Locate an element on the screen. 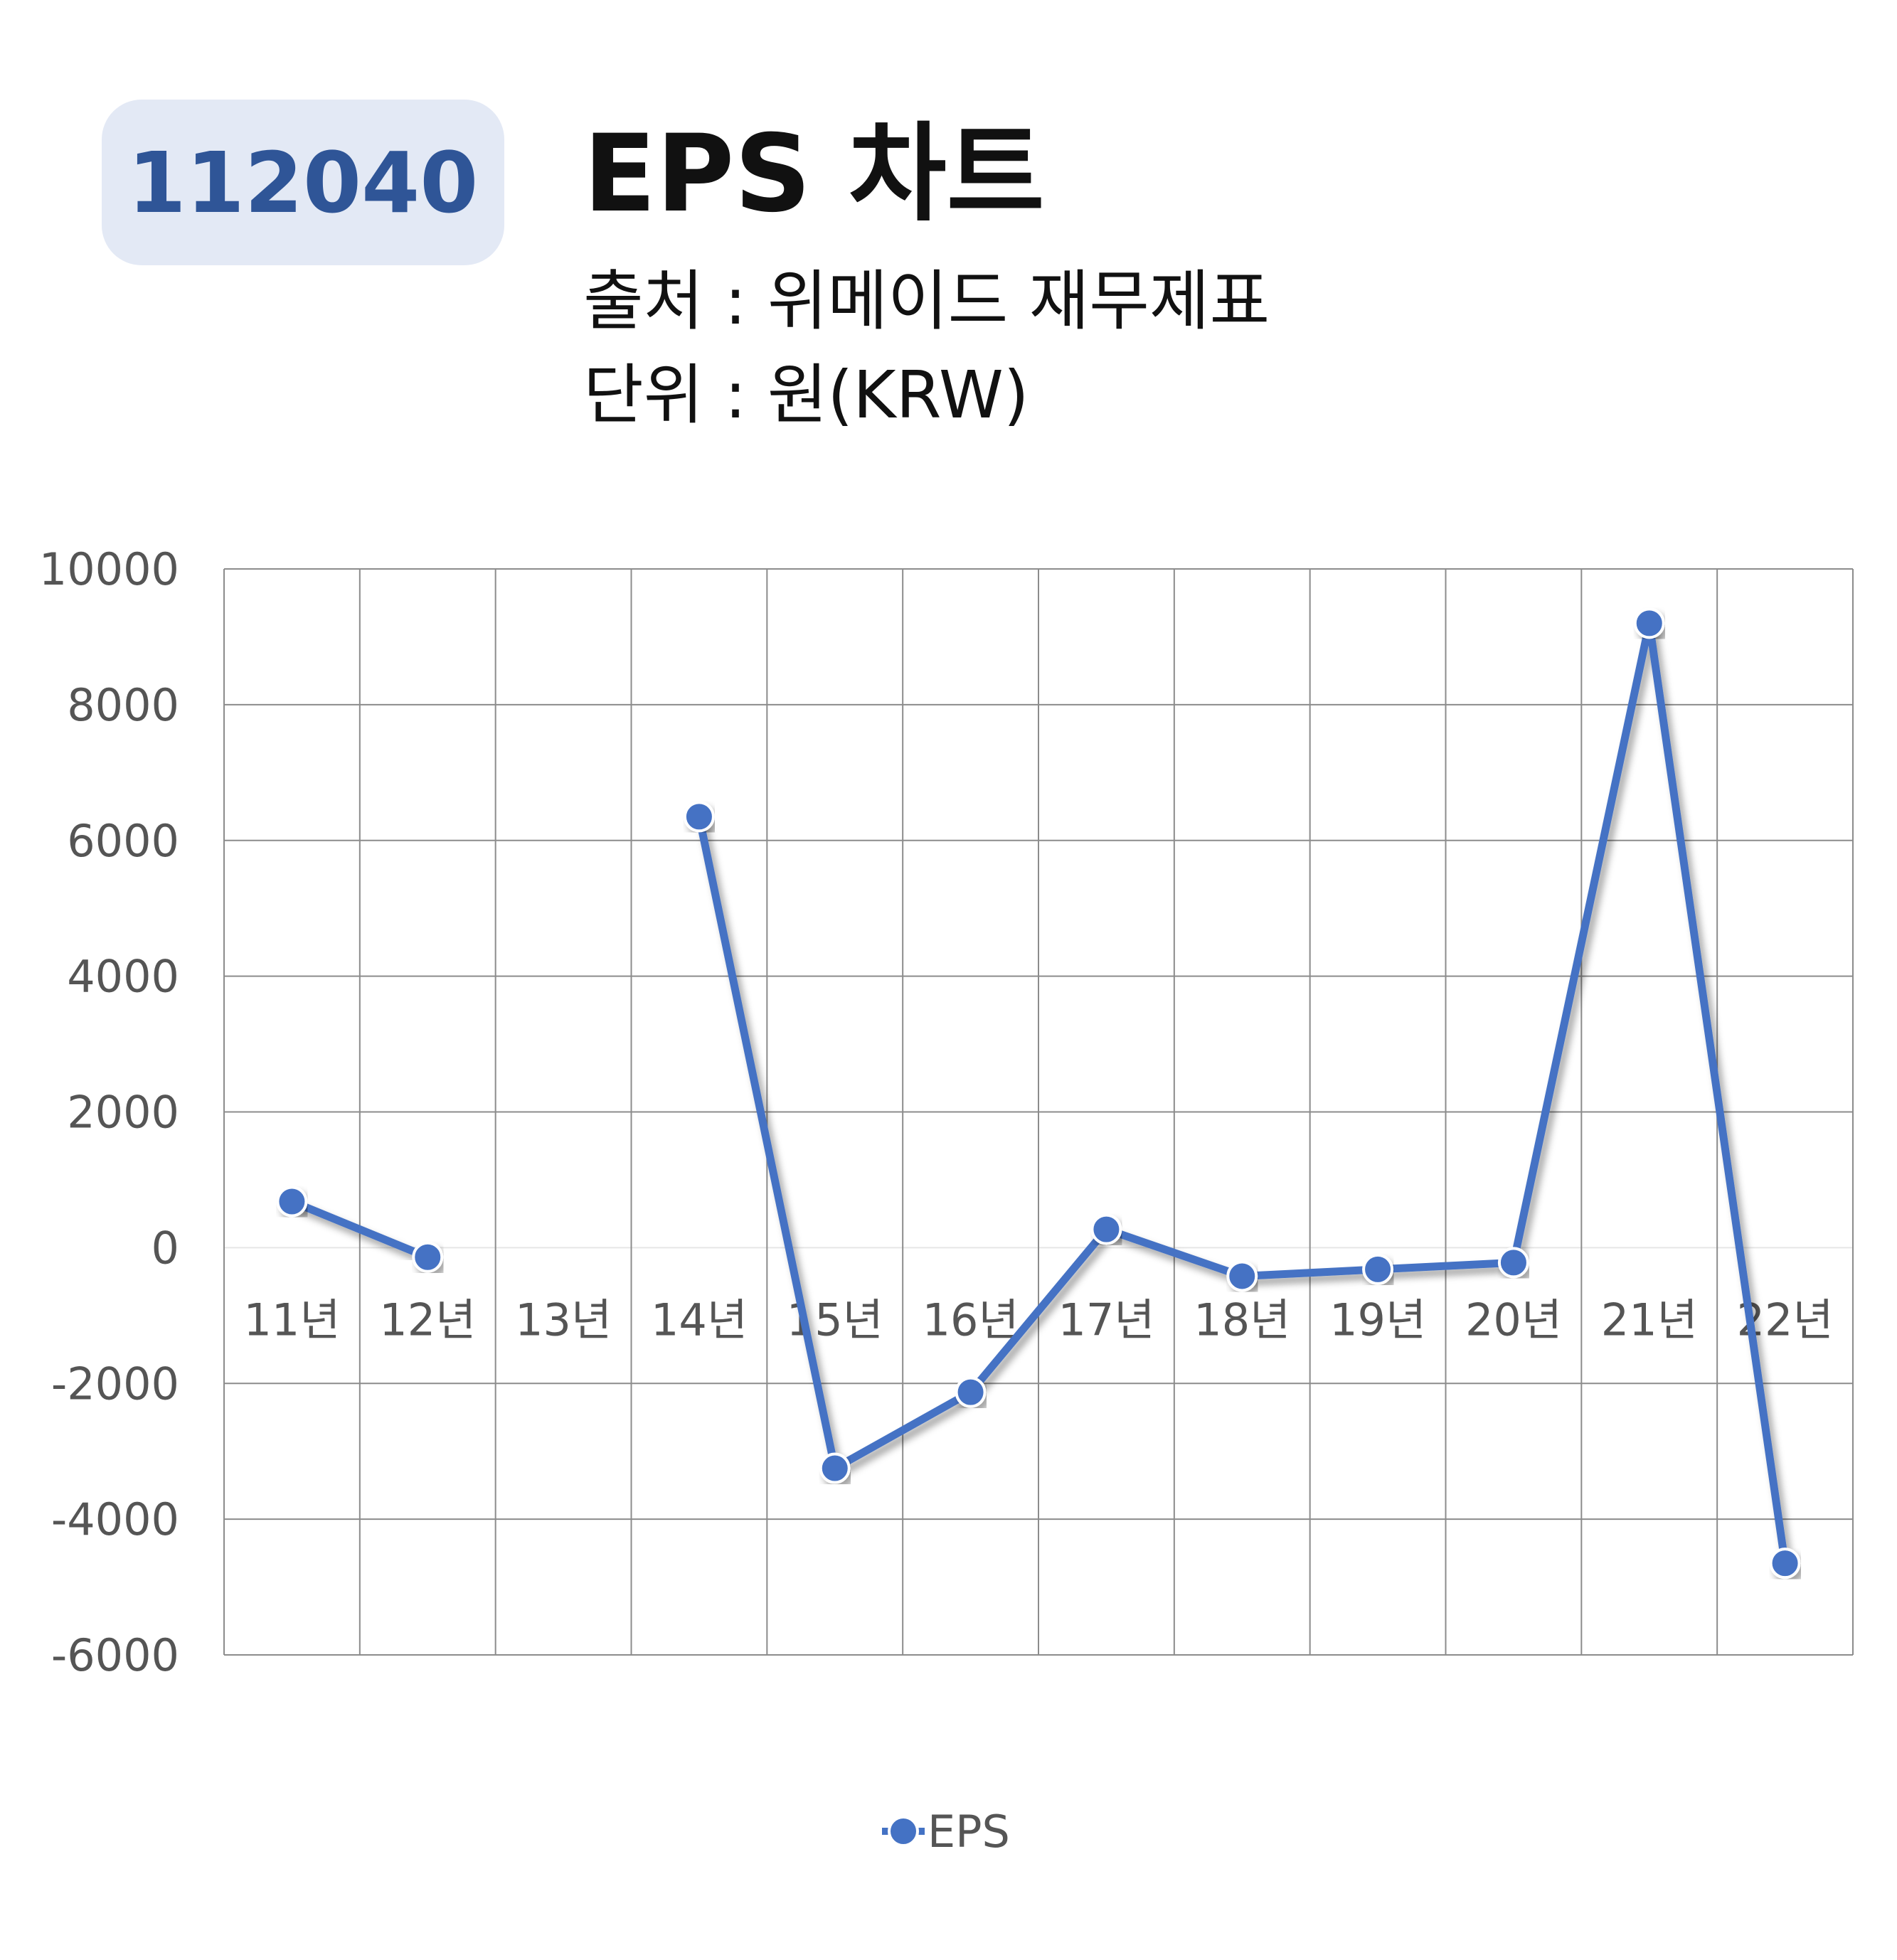 This screenshot has width=1897, height=1960. y-tick-label: 2000 is located at coordinates (123, 1113).